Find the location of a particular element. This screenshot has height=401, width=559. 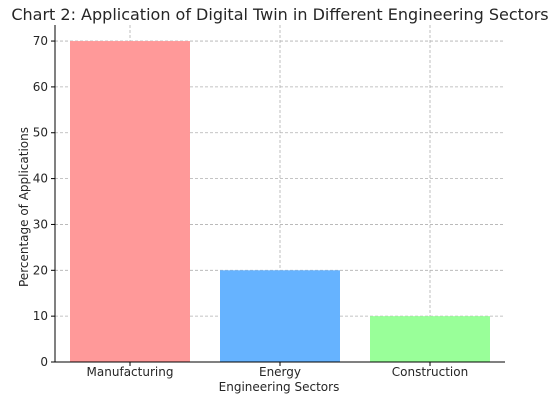

x-tick-label: Energy is located at coordinates (280, 372).